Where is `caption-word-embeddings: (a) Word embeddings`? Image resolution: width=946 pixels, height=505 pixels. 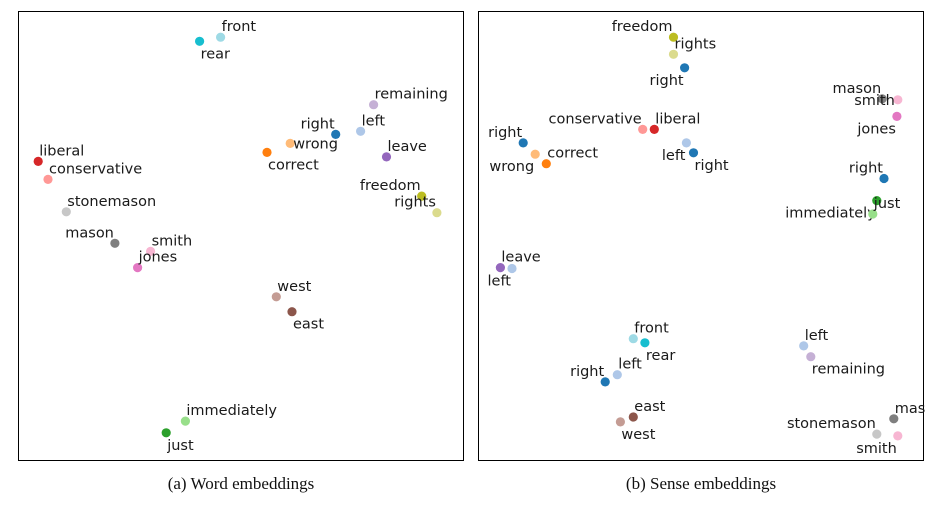
caption-word-embeddings: (a) Word embeddings is located at coordinates (241, 483).